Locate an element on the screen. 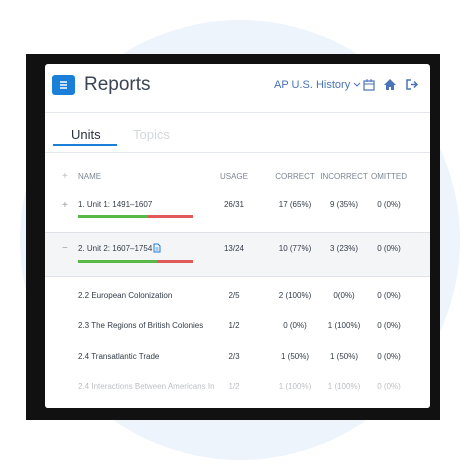  row-highlight is located at coordinates (237, 254).